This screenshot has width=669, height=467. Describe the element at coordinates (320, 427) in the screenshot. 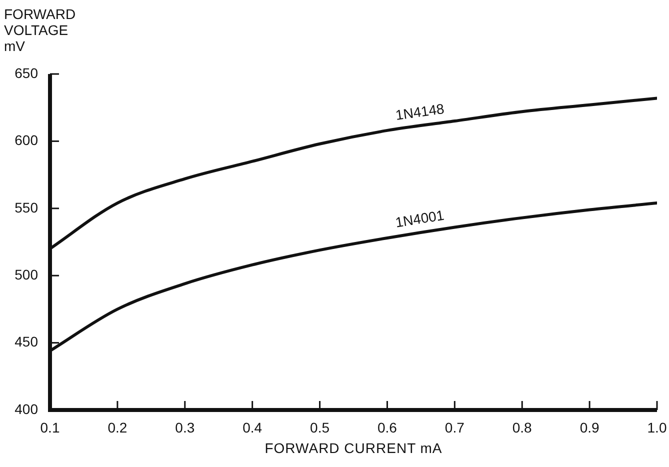

I see `x-tick-label: 0.5` at that location.